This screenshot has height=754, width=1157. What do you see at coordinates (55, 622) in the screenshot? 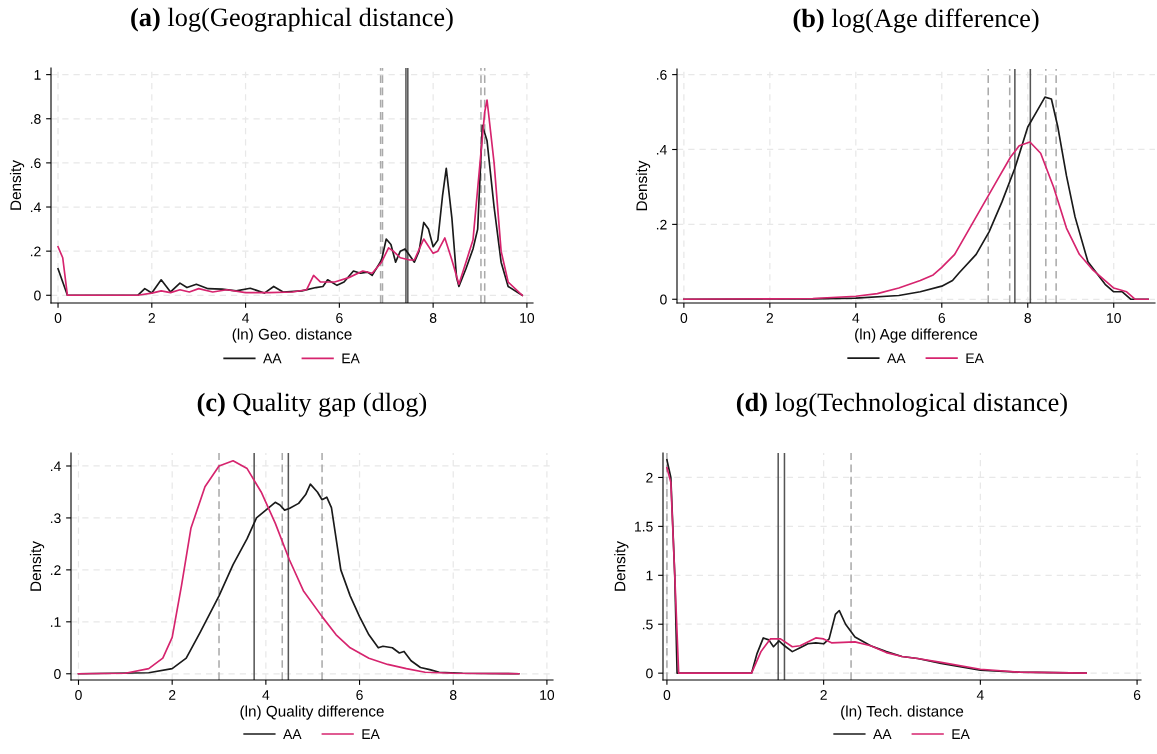
I see `y-tick-label: .1` at bounding box center [55, 622].